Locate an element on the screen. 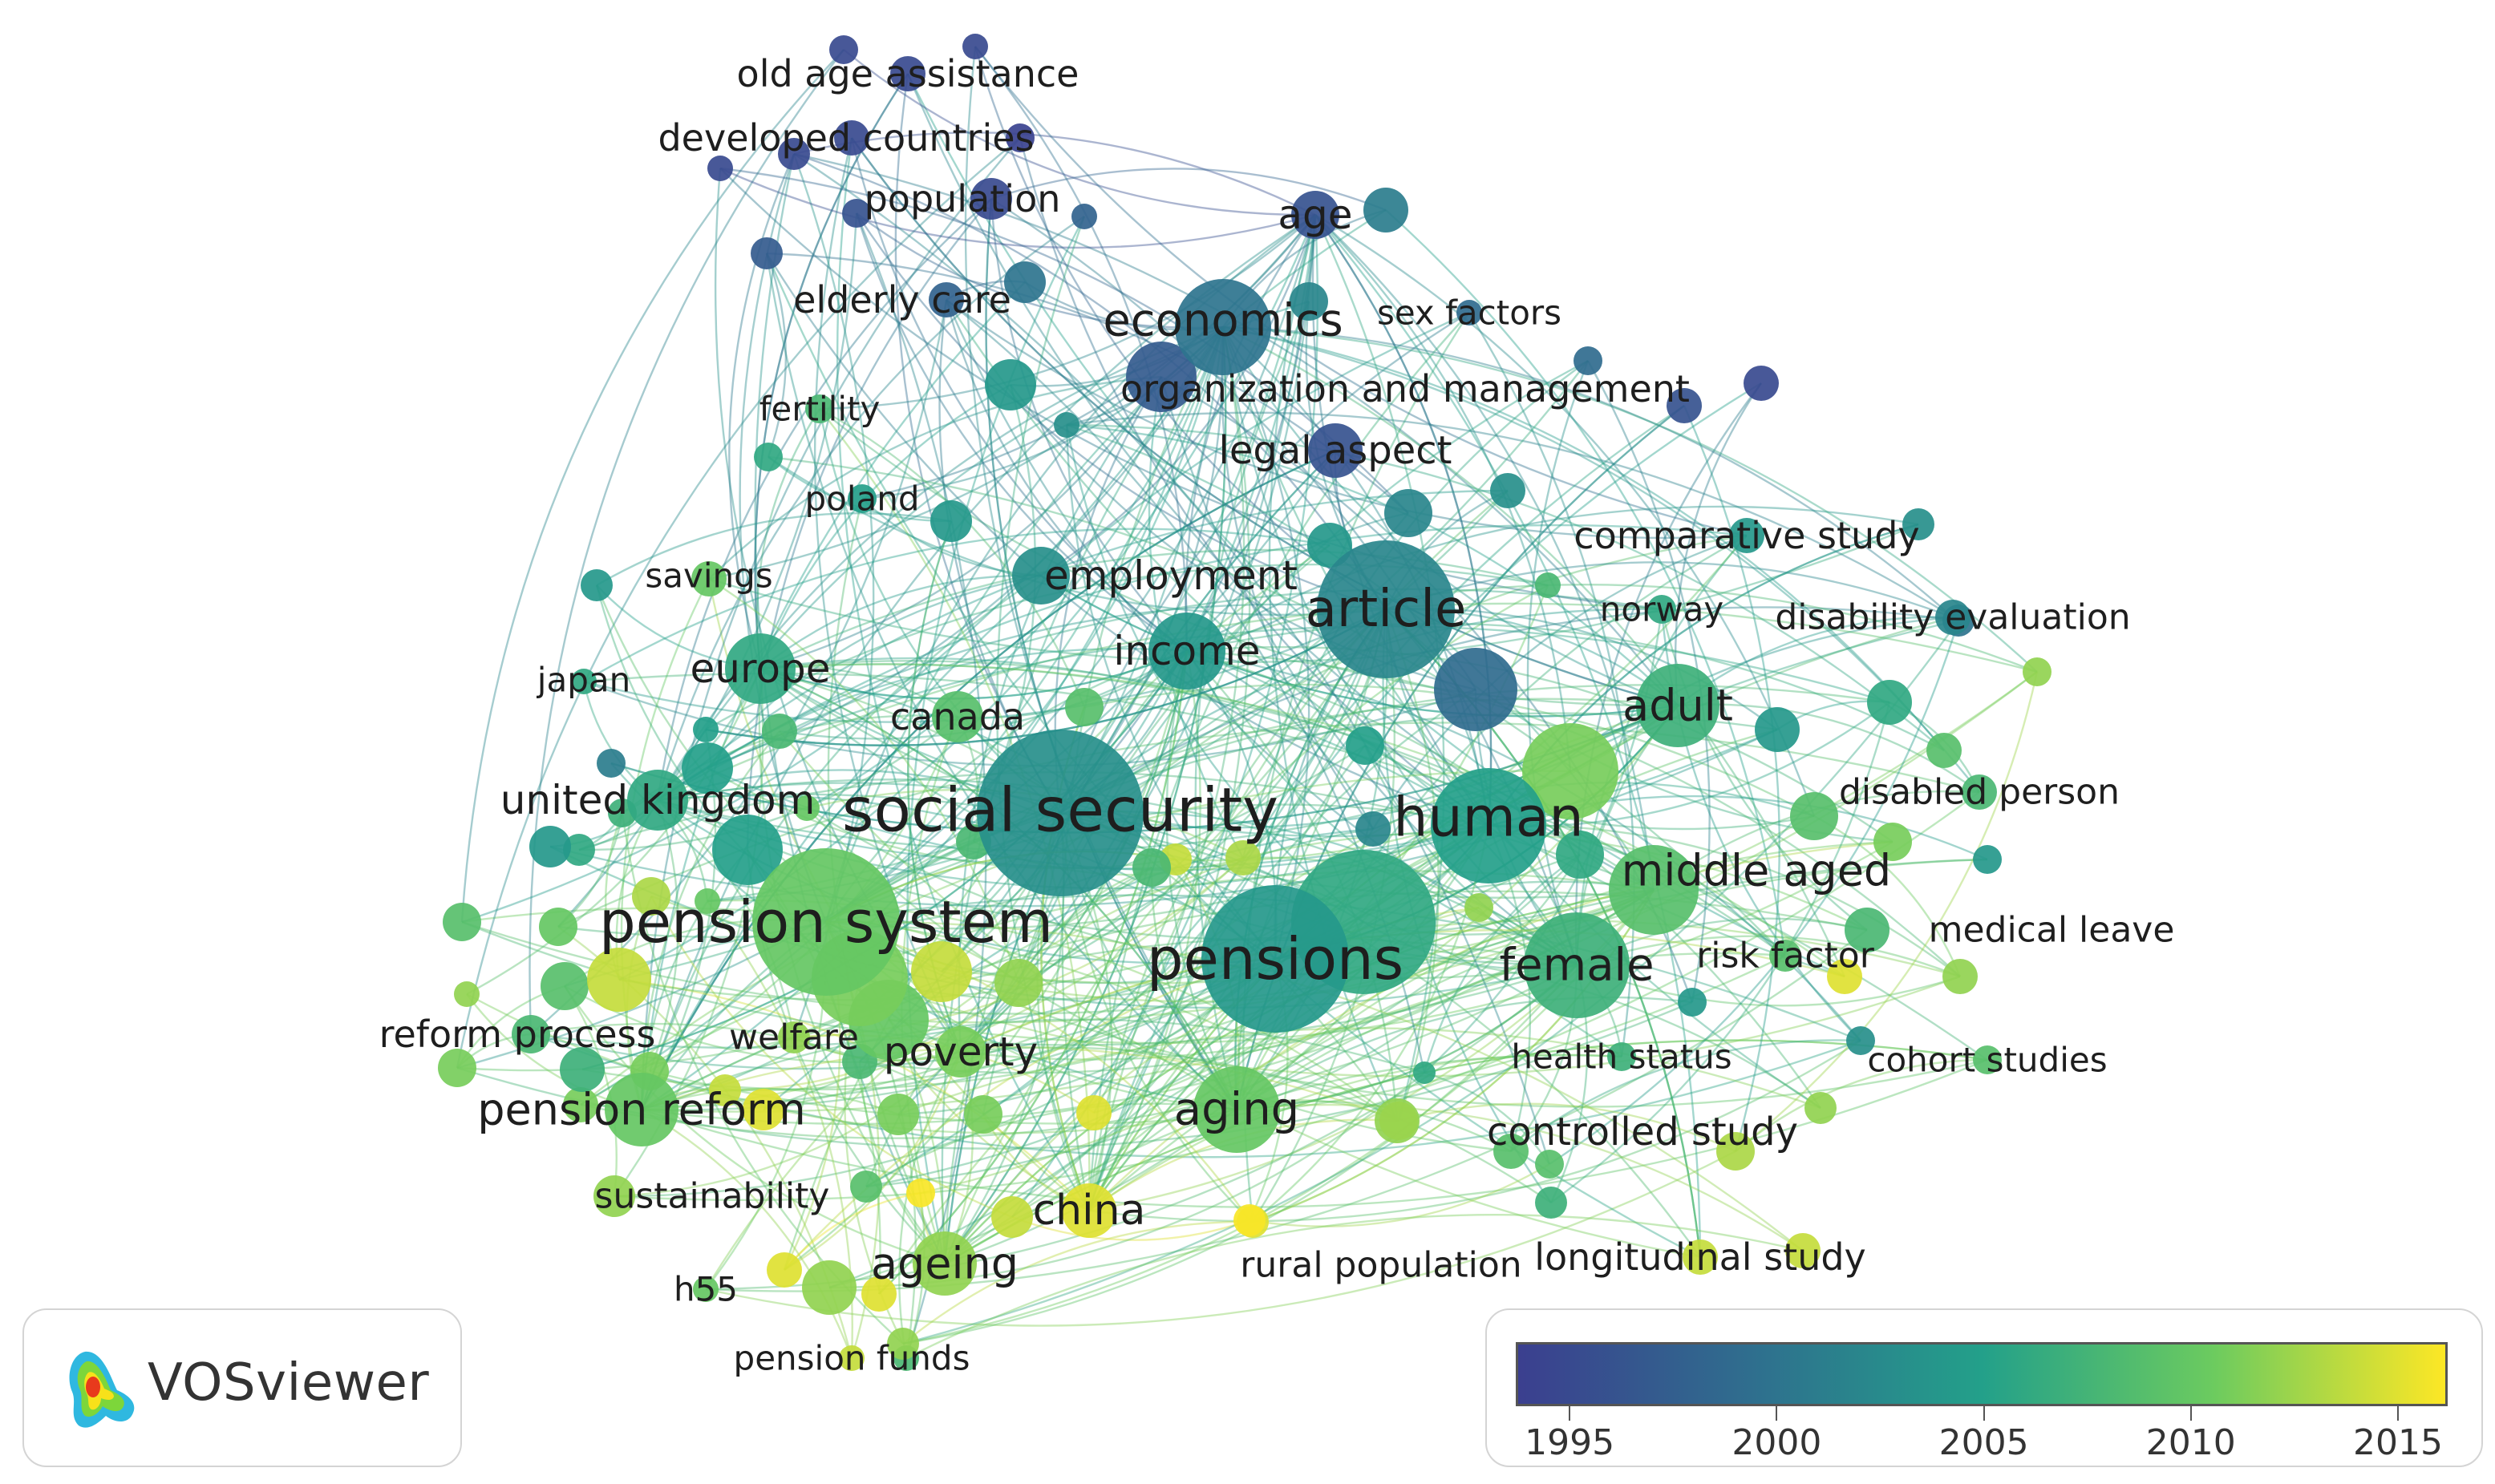 The height and width of the screenshot is (1484, 2495). keyword-label: sex factors is located at coordinates (1469, 313).